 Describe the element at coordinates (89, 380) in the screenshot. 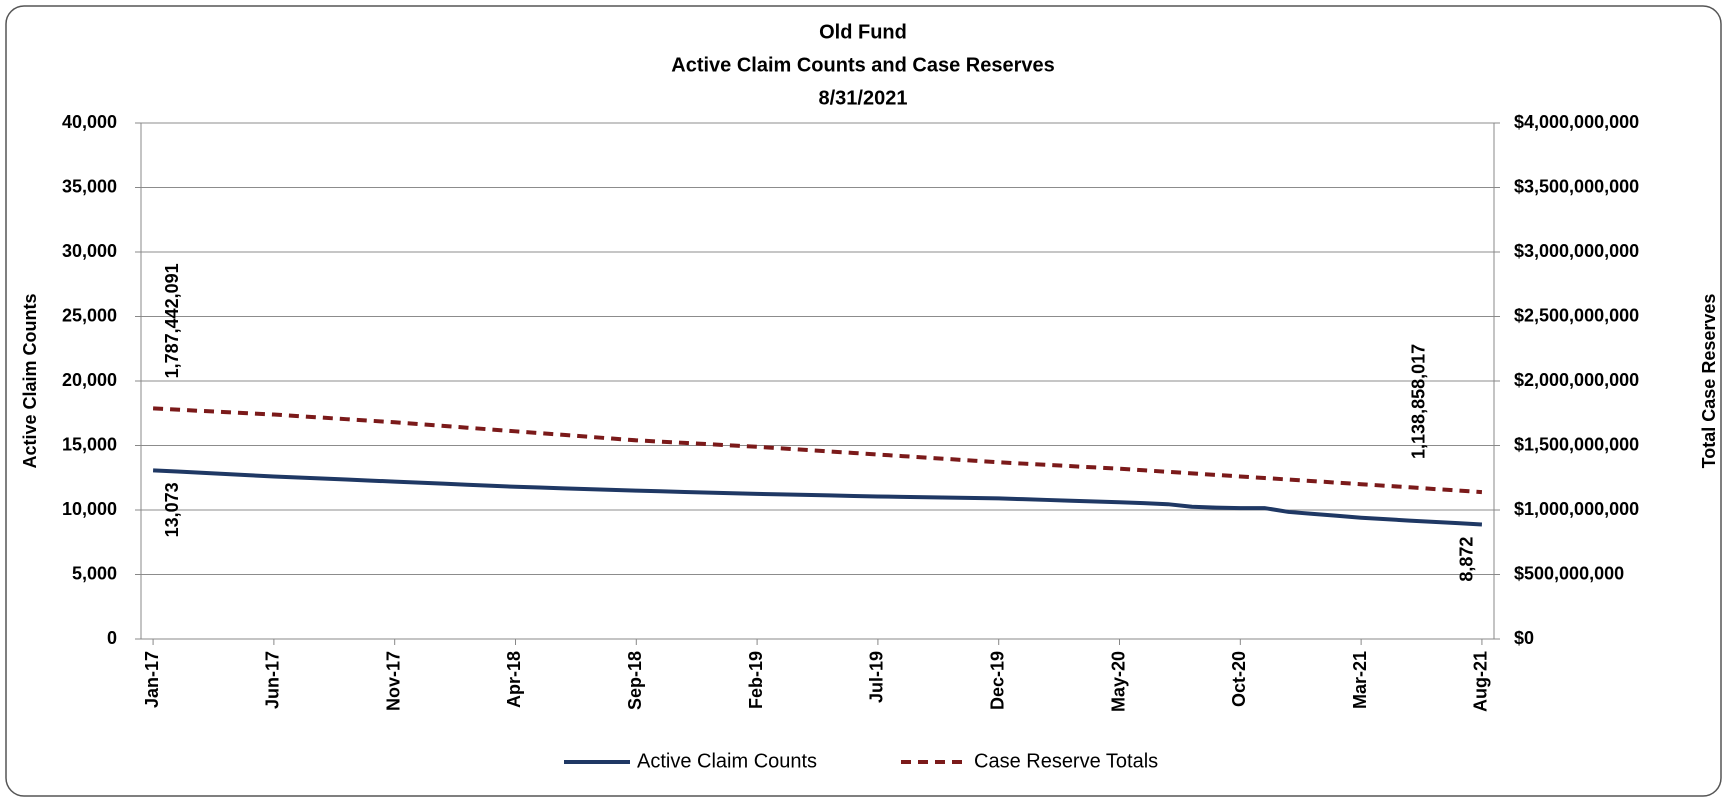

I see `y-tick-label: 20,000` at that location.